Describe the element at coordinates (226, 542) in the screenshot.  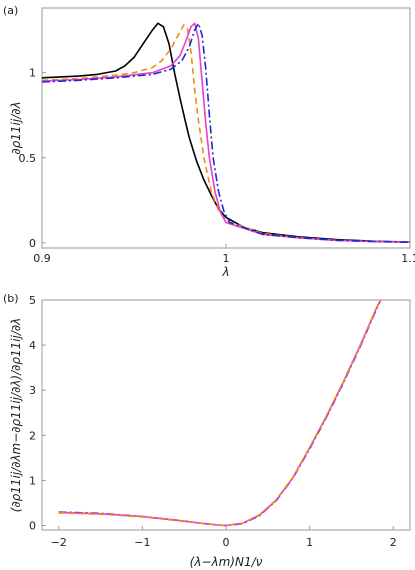
I see `x-tick-label: 0` at that location.